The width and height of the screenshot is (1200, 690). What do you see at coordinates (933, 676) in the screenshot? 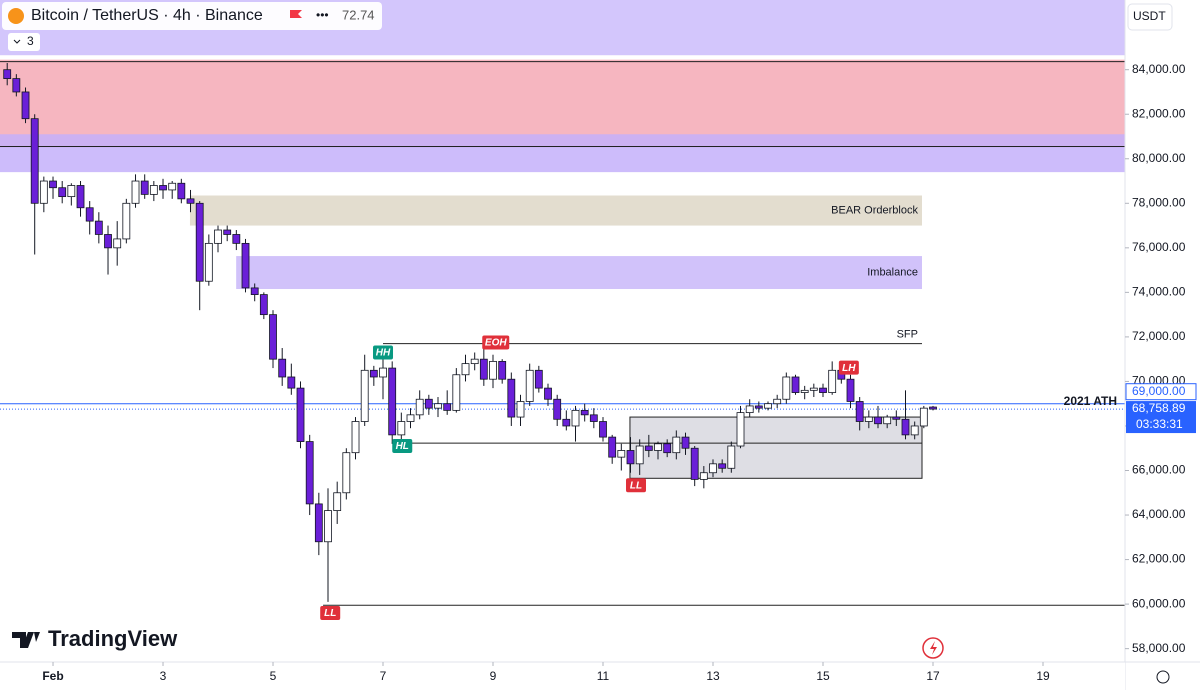
I see `x-tick-label: 17` at bounding box center [933, 676].